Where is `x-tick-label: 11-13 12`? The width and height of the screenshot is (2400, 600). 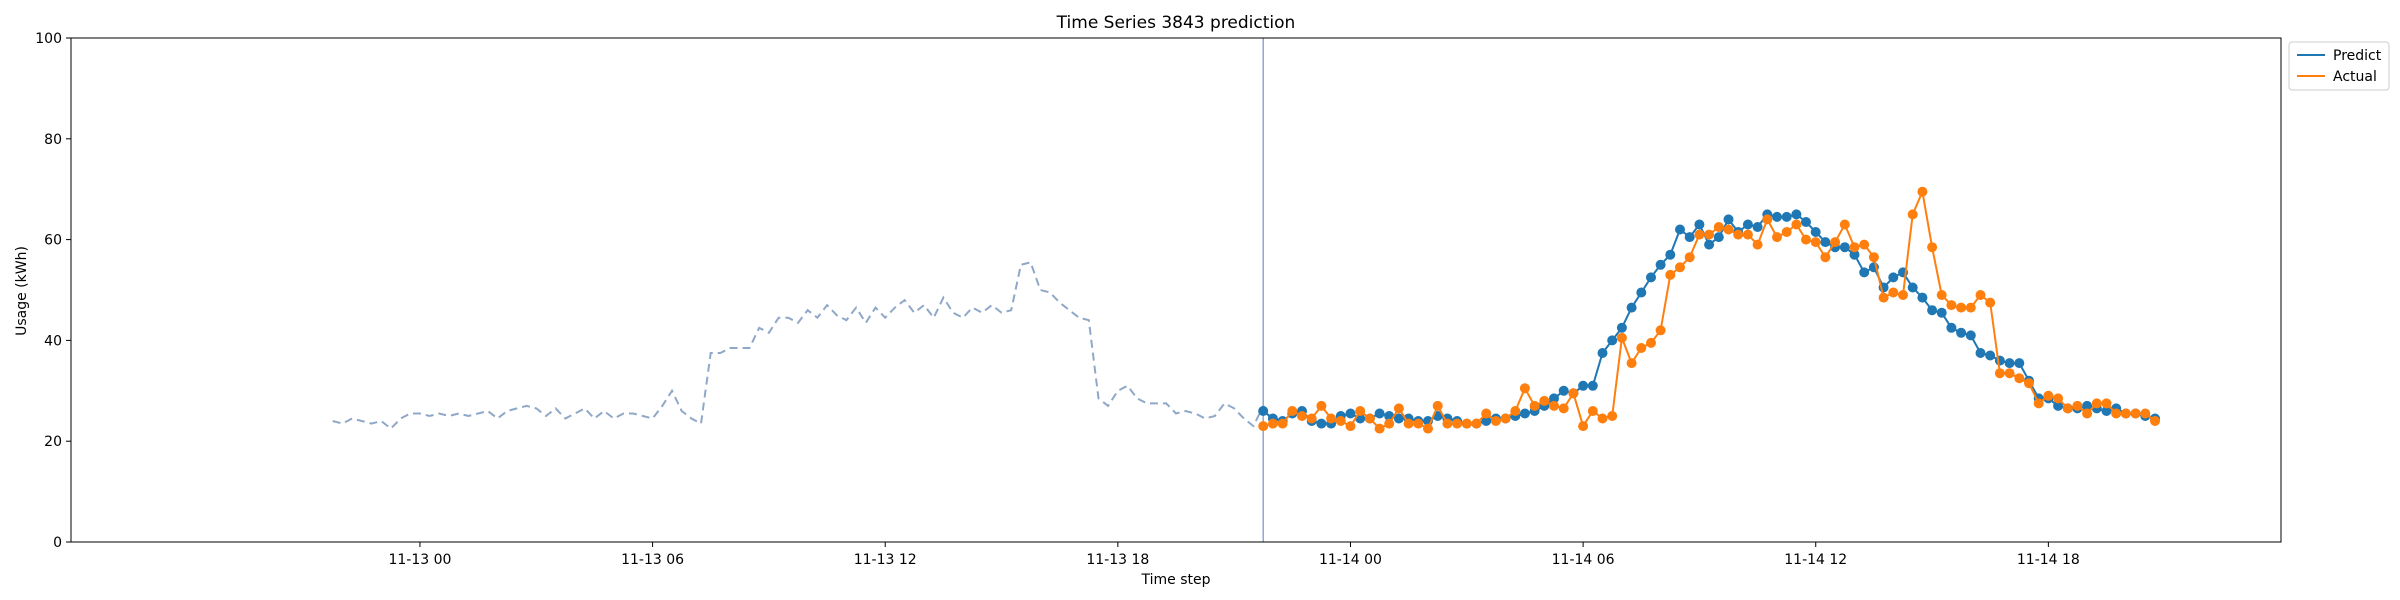 x-tick-label: 11-13 12 is located at coordinates (885, 560).